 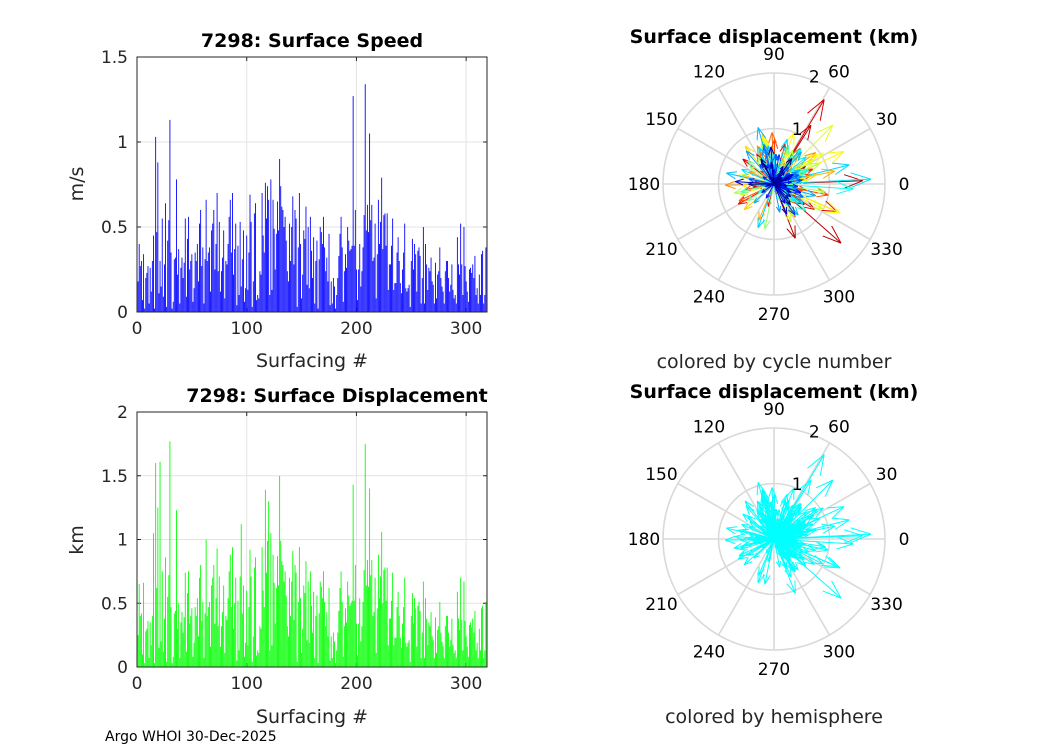 I want to click on polar-hemisphere-angle-label: 300, so click(x=839, y=653).